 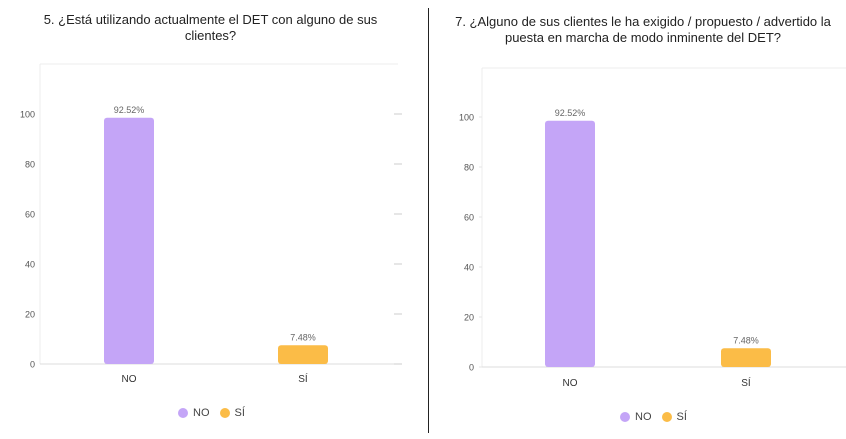 I want to click on chart-2-bar-no, so click(x=570, y=243).